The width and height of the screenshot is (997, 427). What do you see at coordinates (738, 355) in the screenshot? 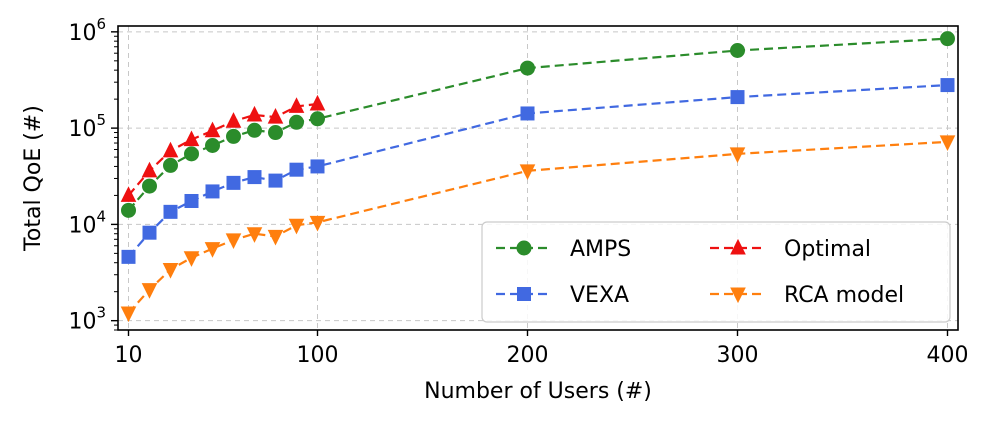
I see `x-tick-label: 300` at bounding box center [738, 355].